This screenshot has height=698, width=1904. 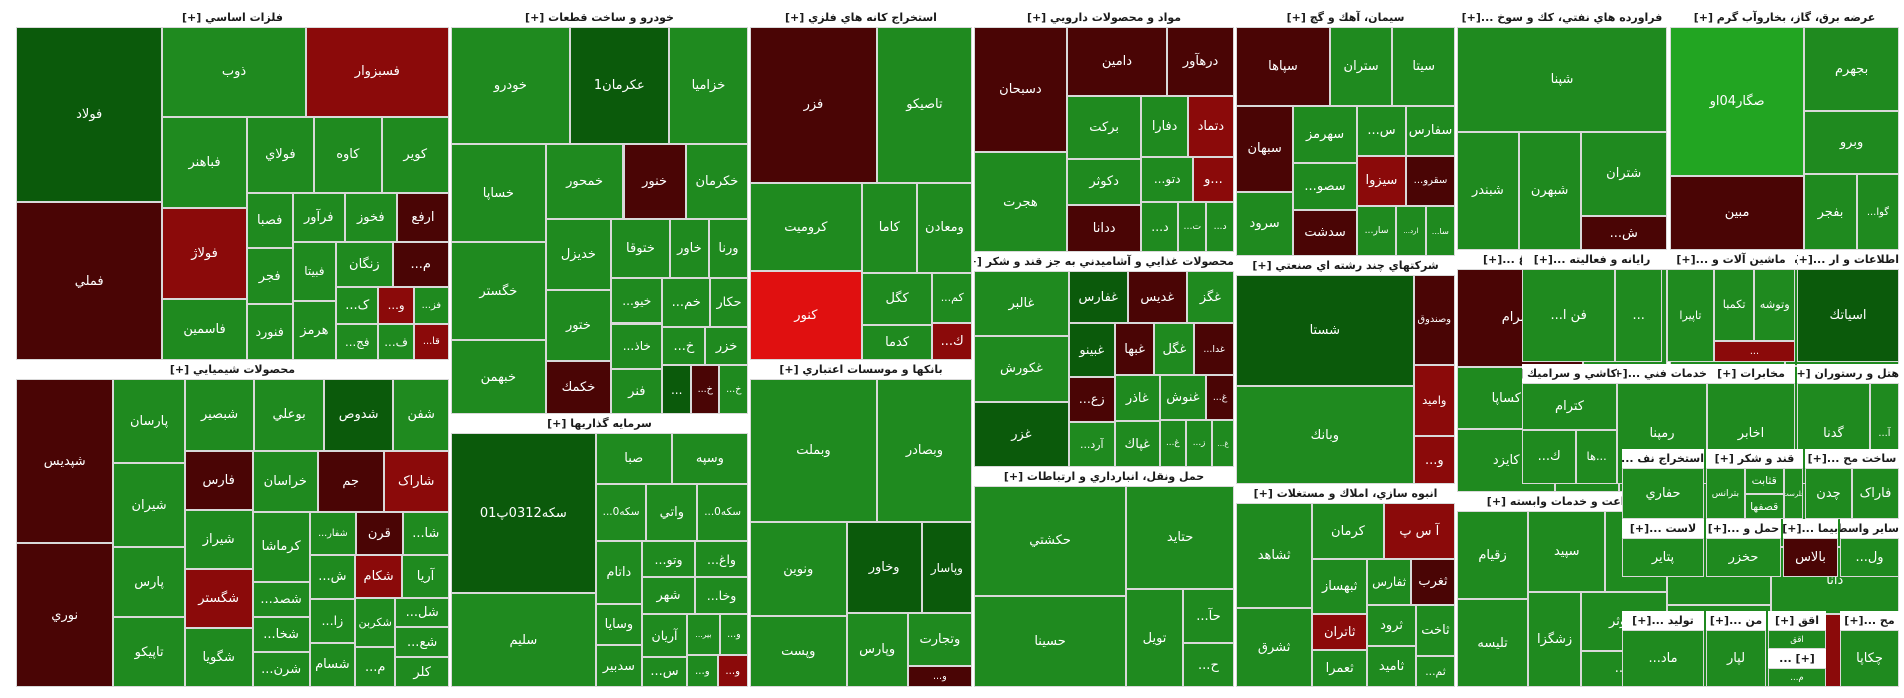 I want to click on stock-tile: حخزر, so click(x=1743, y=557).